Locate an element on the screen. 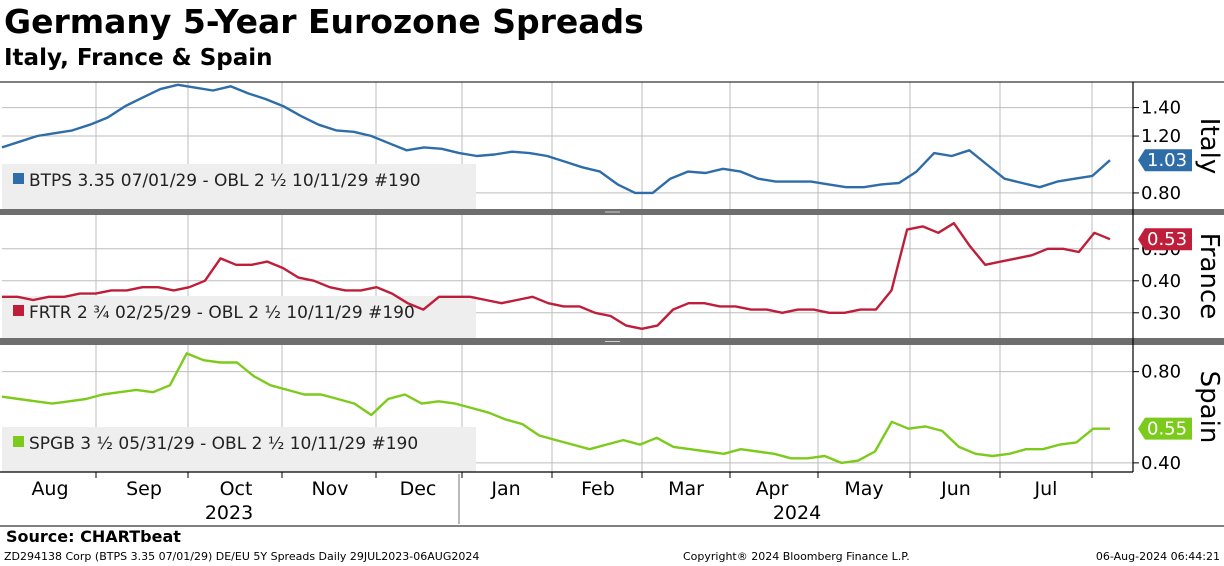  spain-panel-label: Spain is located at coordinates (1209, 407).